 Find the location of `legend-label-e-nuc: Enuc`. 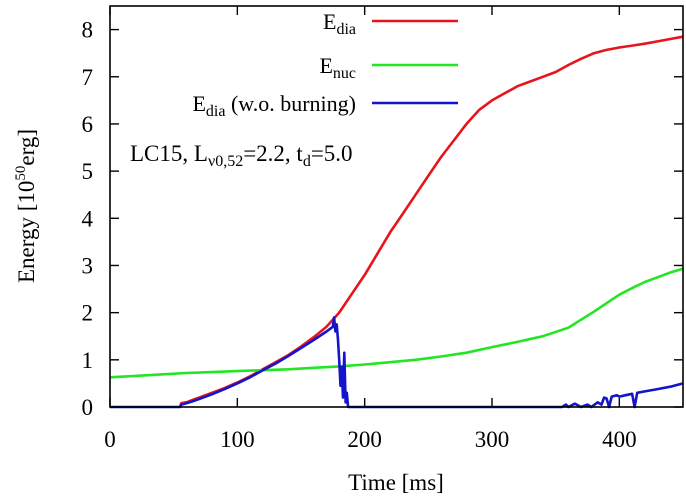

legend-label-e-nuc: Enuc is located at coordinates (337, 67).